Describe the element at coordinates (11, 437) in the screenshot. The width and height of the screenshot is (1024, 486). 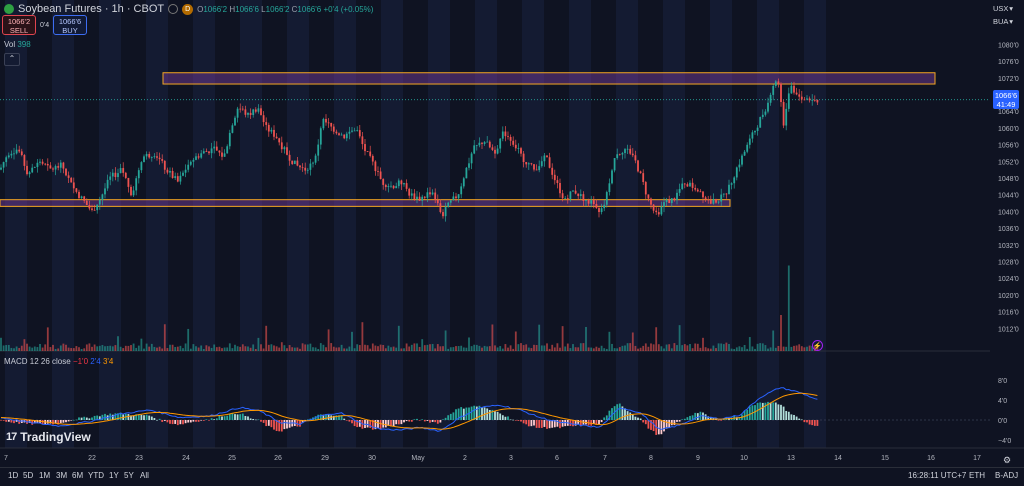
I see `tradingview-logo-icon: 17` at that location.